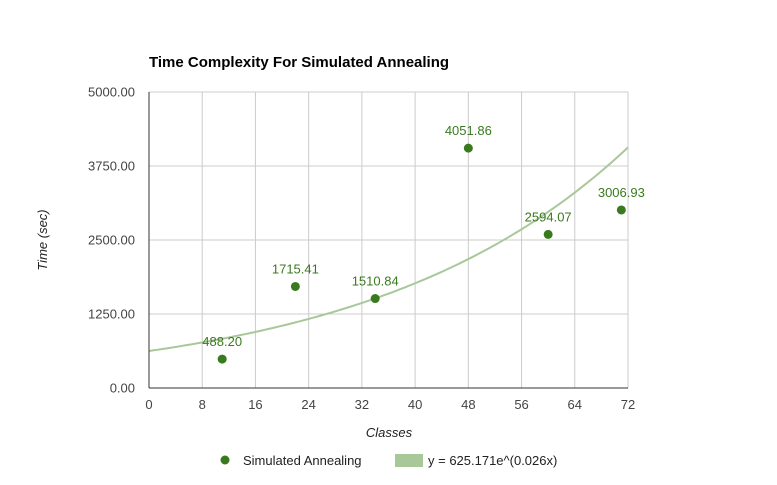 The height and width of the screenshot is (485, 777). I want to click on x-tick-label: 48, so click(468, 404).